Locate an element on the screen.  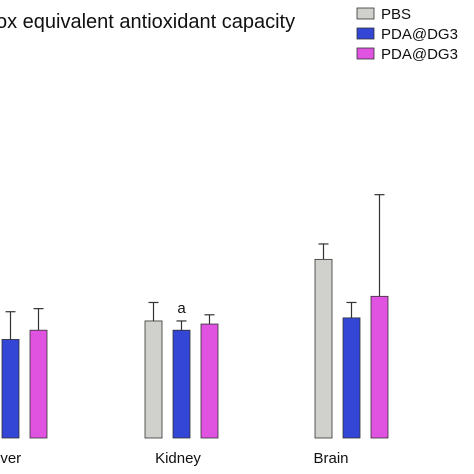
bar-pda-dg3-a-kidney is located at coordinates (181, 384).